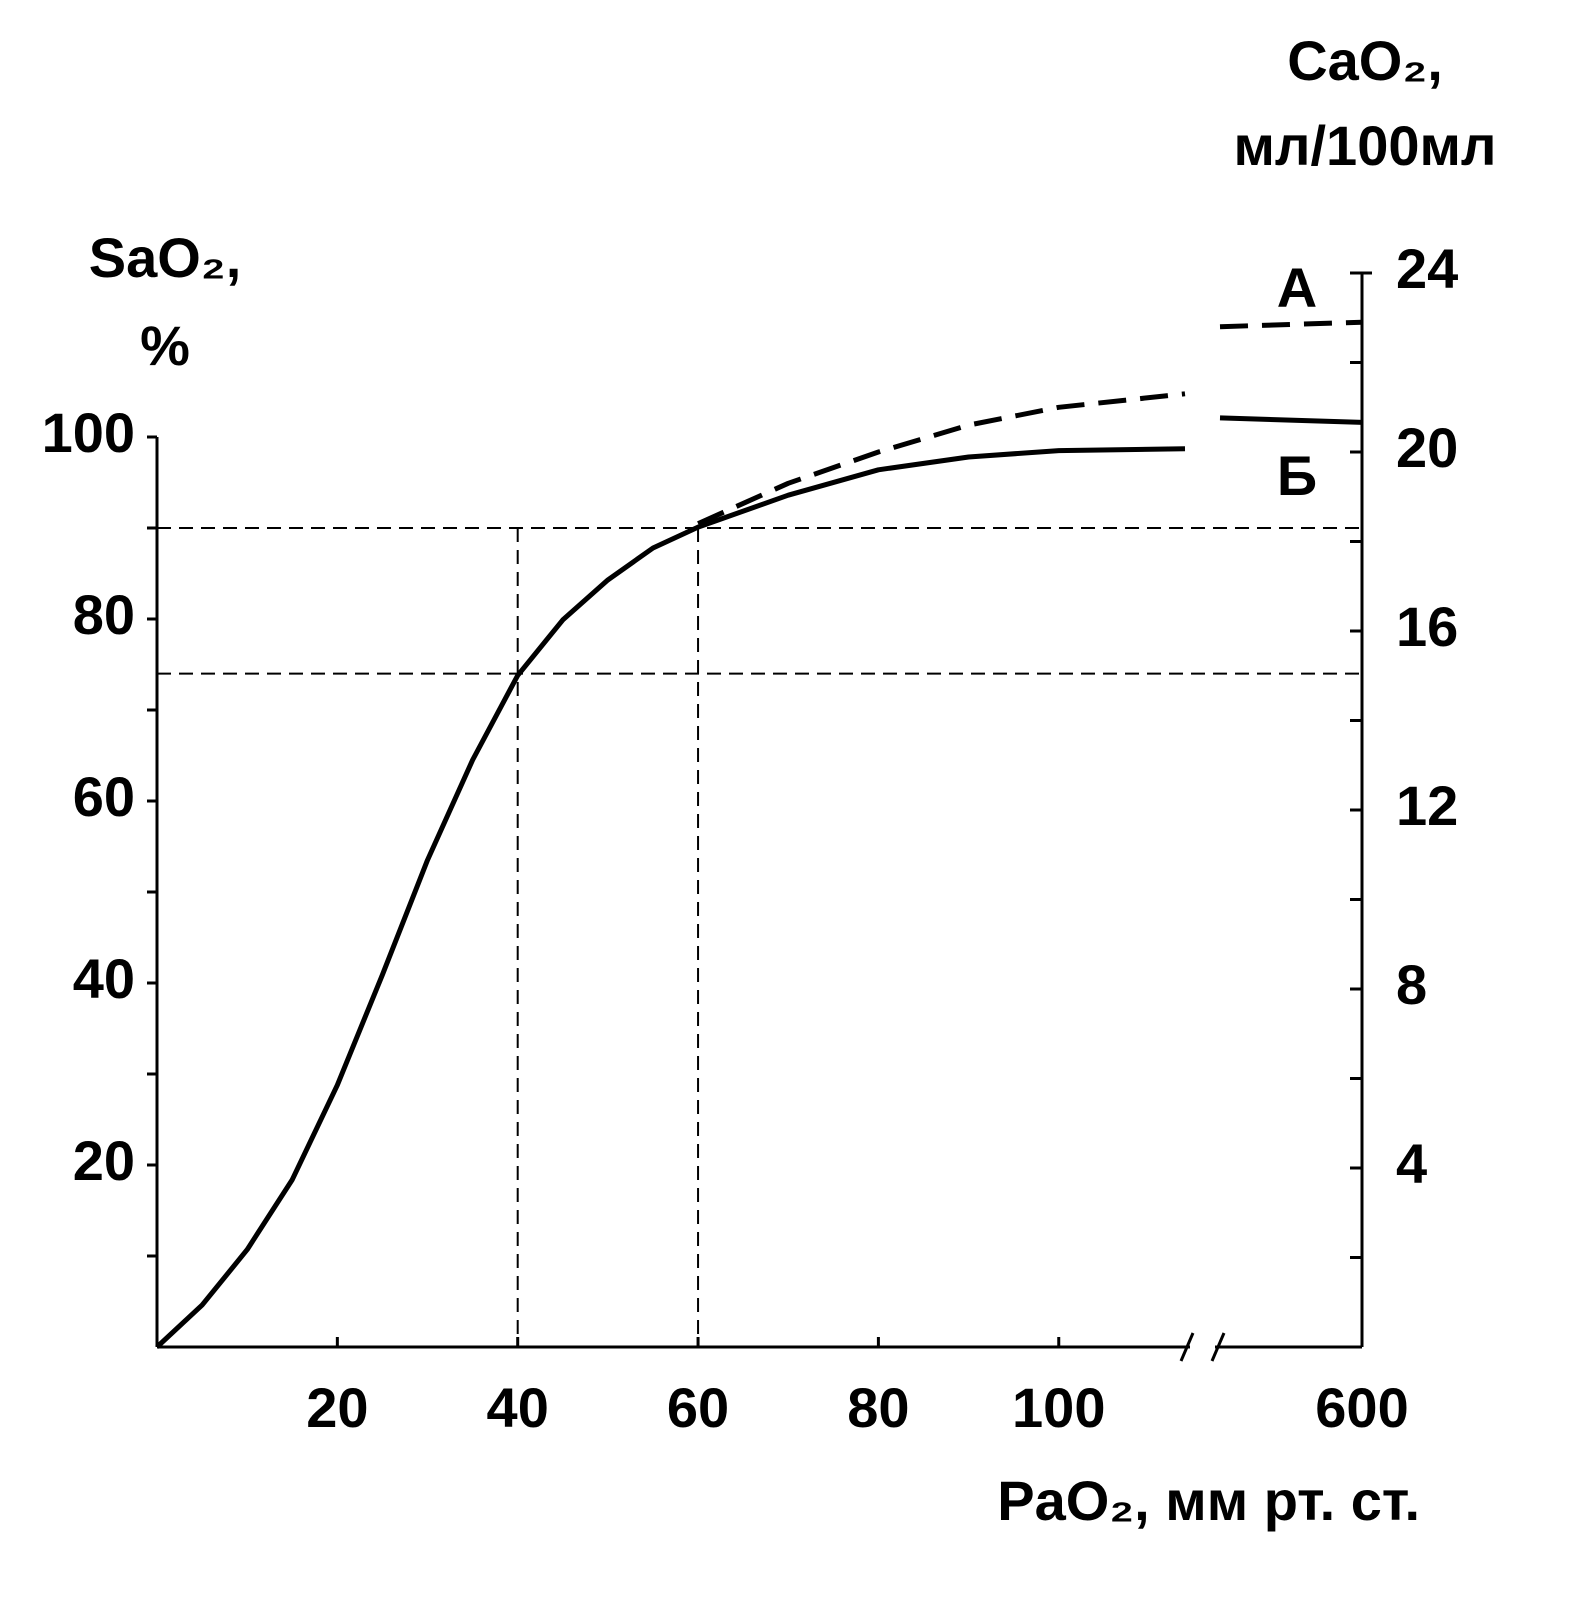 This screenshot has height=1599, width=1593. I want to click on y-tick-label: 80, so click(104, 614).